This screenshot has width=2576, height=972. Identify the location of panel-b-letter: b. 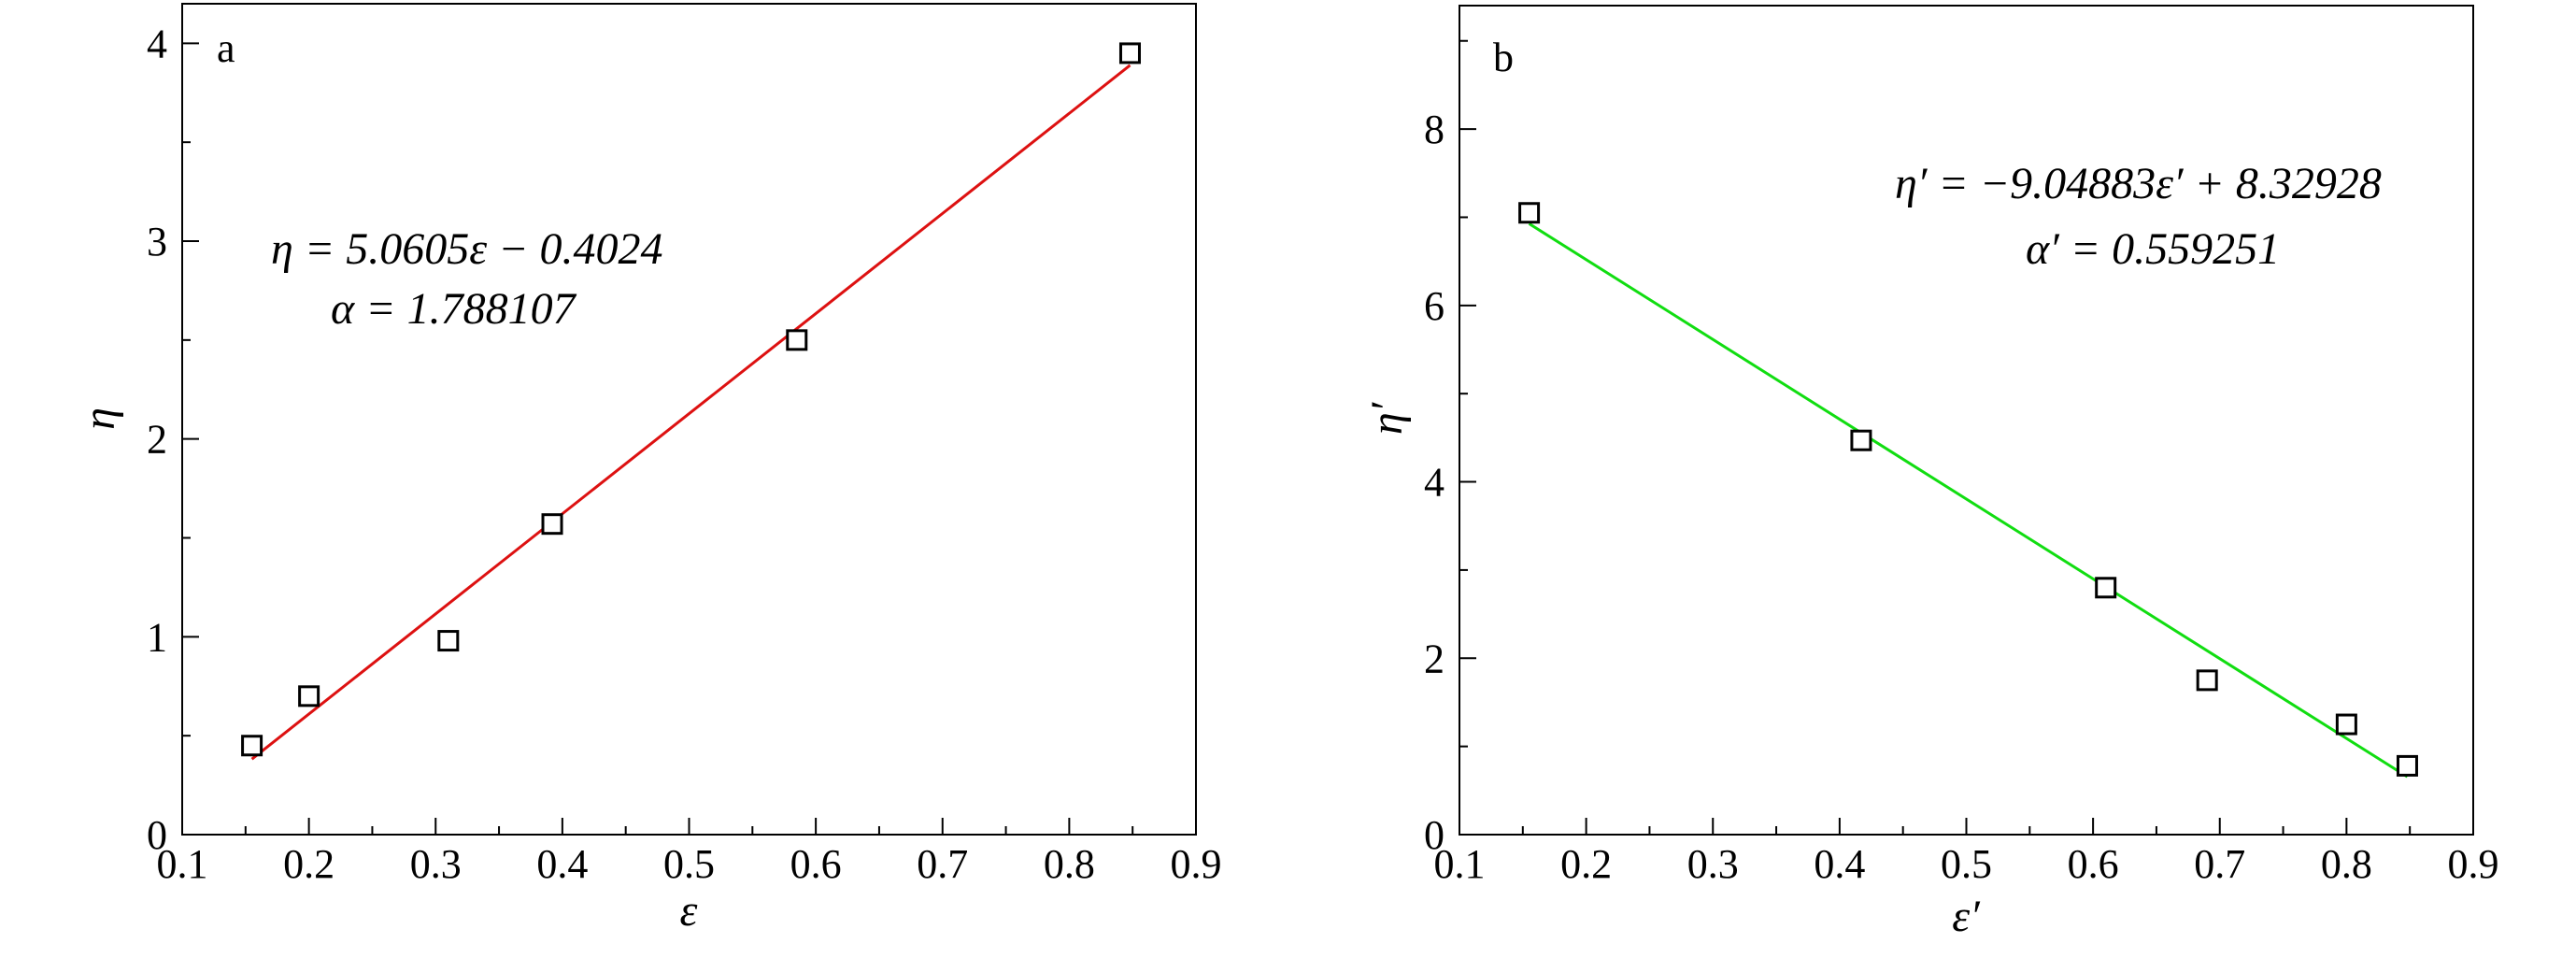
(1503, 57).